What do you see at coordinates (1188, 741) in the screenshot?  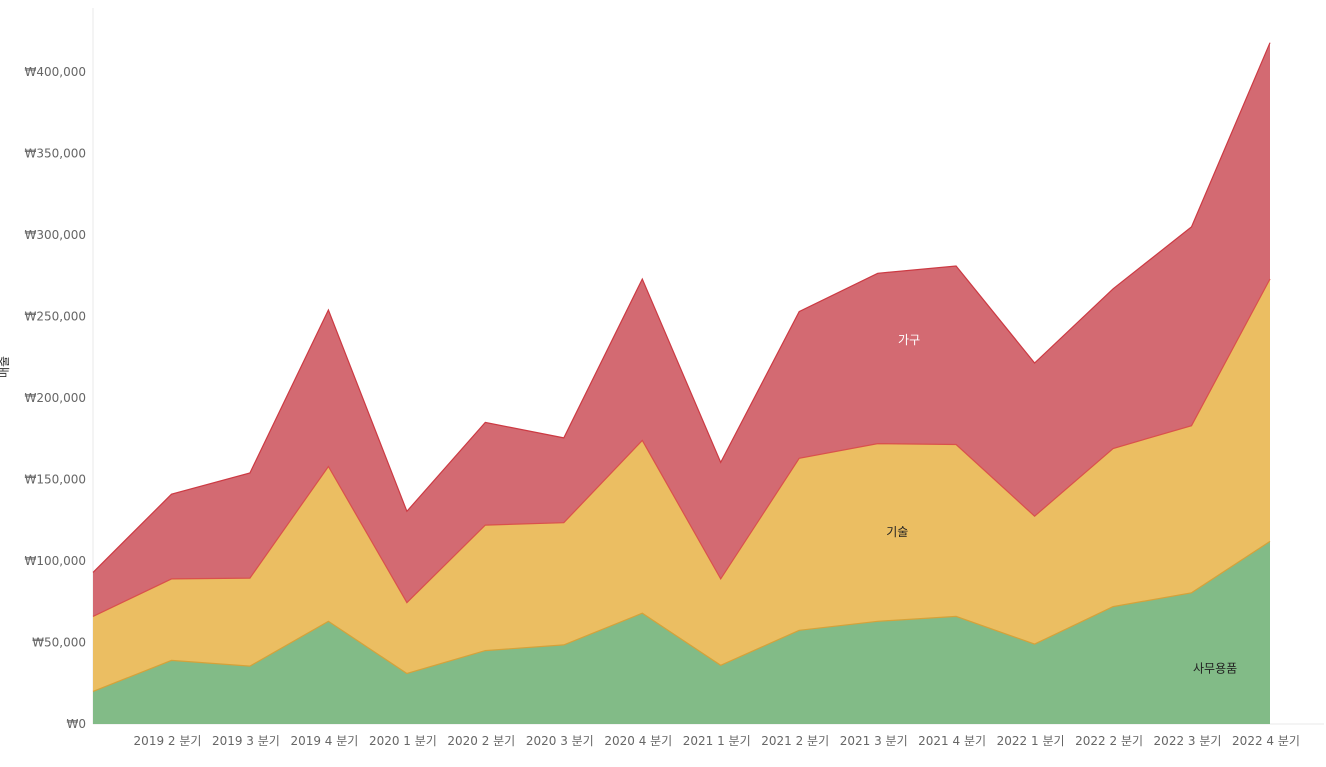 I see `x-tick-label: 2022 3 분기` at bounding box center [1188, 741].